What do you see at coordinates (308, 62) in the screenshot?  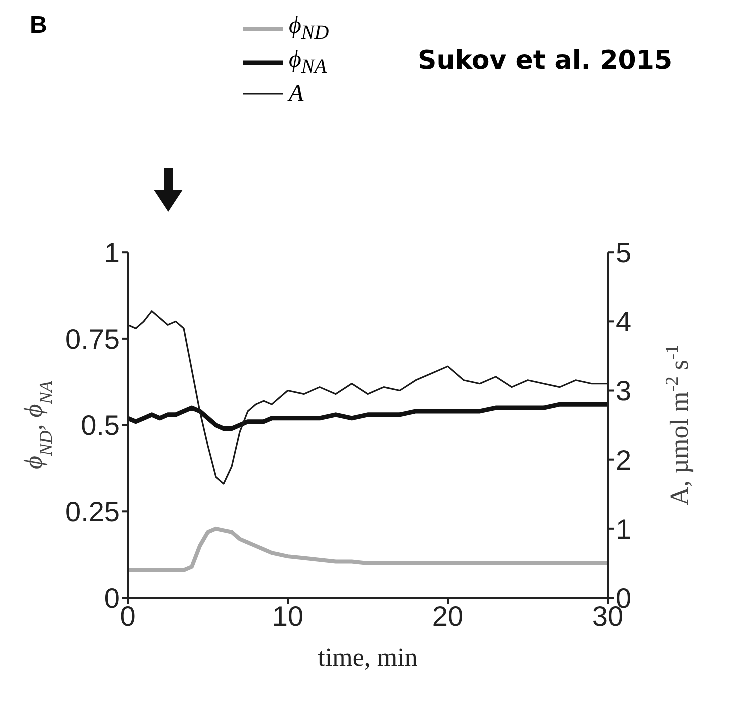 I see `legend-label: ϕ$_{NA}$` at bounding box center [308, 62].